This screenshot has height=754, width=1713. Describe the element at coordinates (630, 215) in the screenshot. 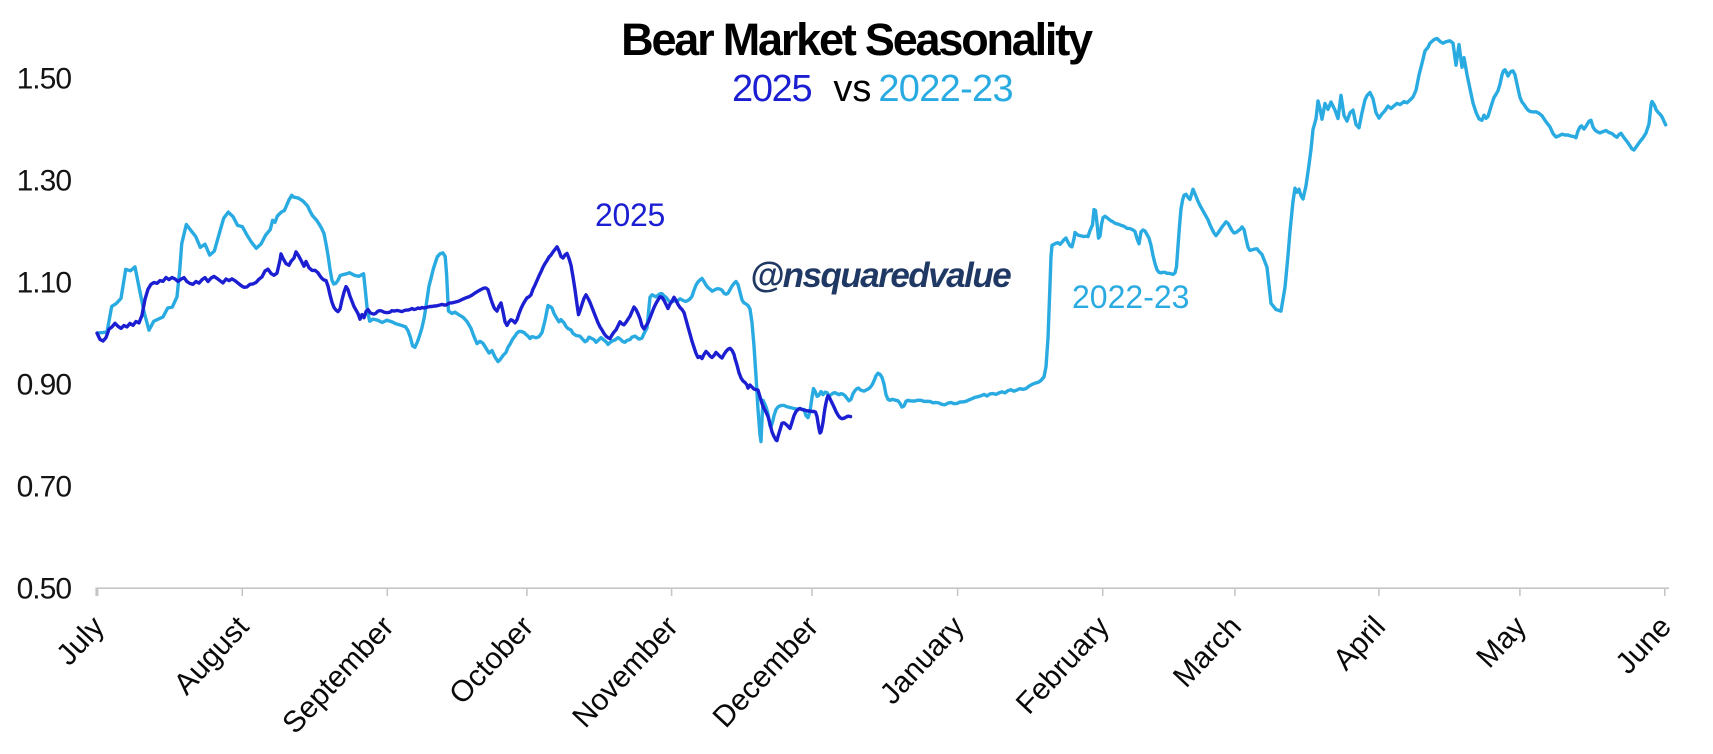

I see `svg-text: 2025` at that location.